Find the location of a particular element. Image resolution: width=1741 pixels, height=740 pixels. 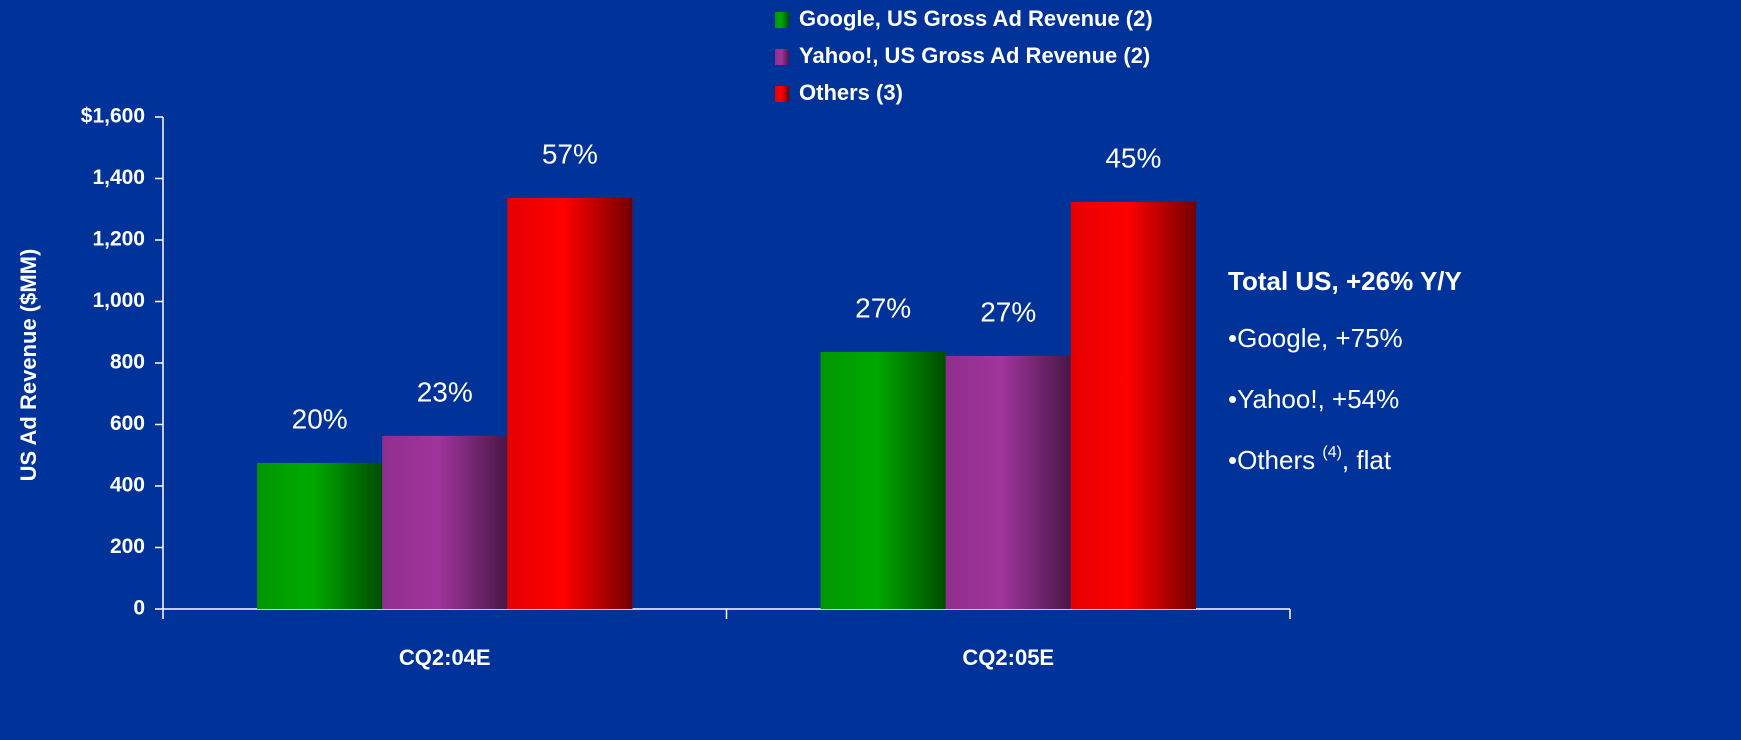

y-tick-label: 400 is located at coordinates (127, 485).